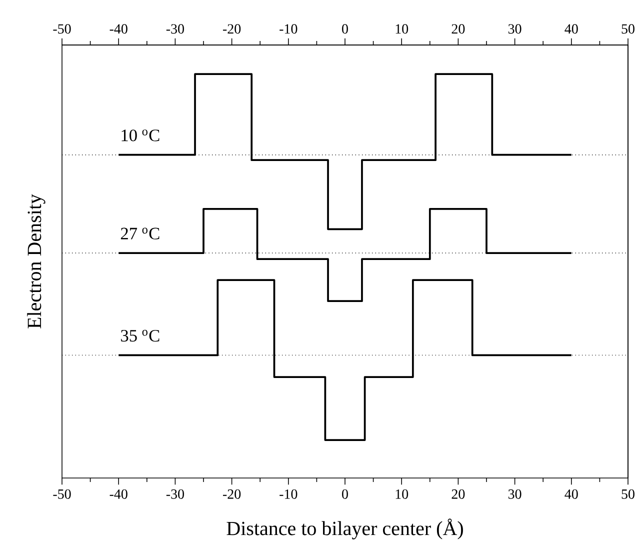 This screenshot has height=544, width=636. What do you see at coordinates (62, 494) in the screenshot?
I see `x-tick-label: -50` at bounding box center [62, 494].